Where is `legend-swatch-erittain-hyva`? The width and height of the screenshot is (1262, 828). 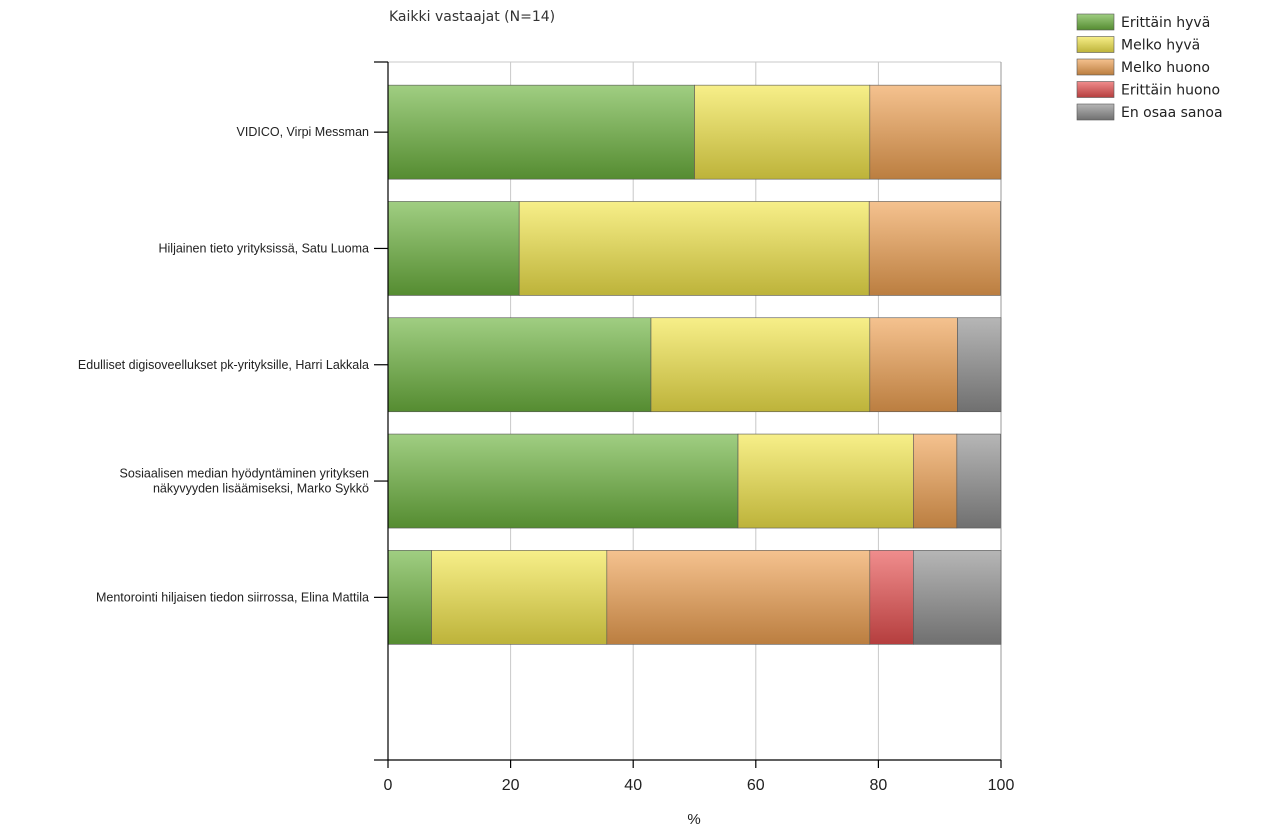 legend-swatch-erittain-hyva is located at coordinates (1095, 22).